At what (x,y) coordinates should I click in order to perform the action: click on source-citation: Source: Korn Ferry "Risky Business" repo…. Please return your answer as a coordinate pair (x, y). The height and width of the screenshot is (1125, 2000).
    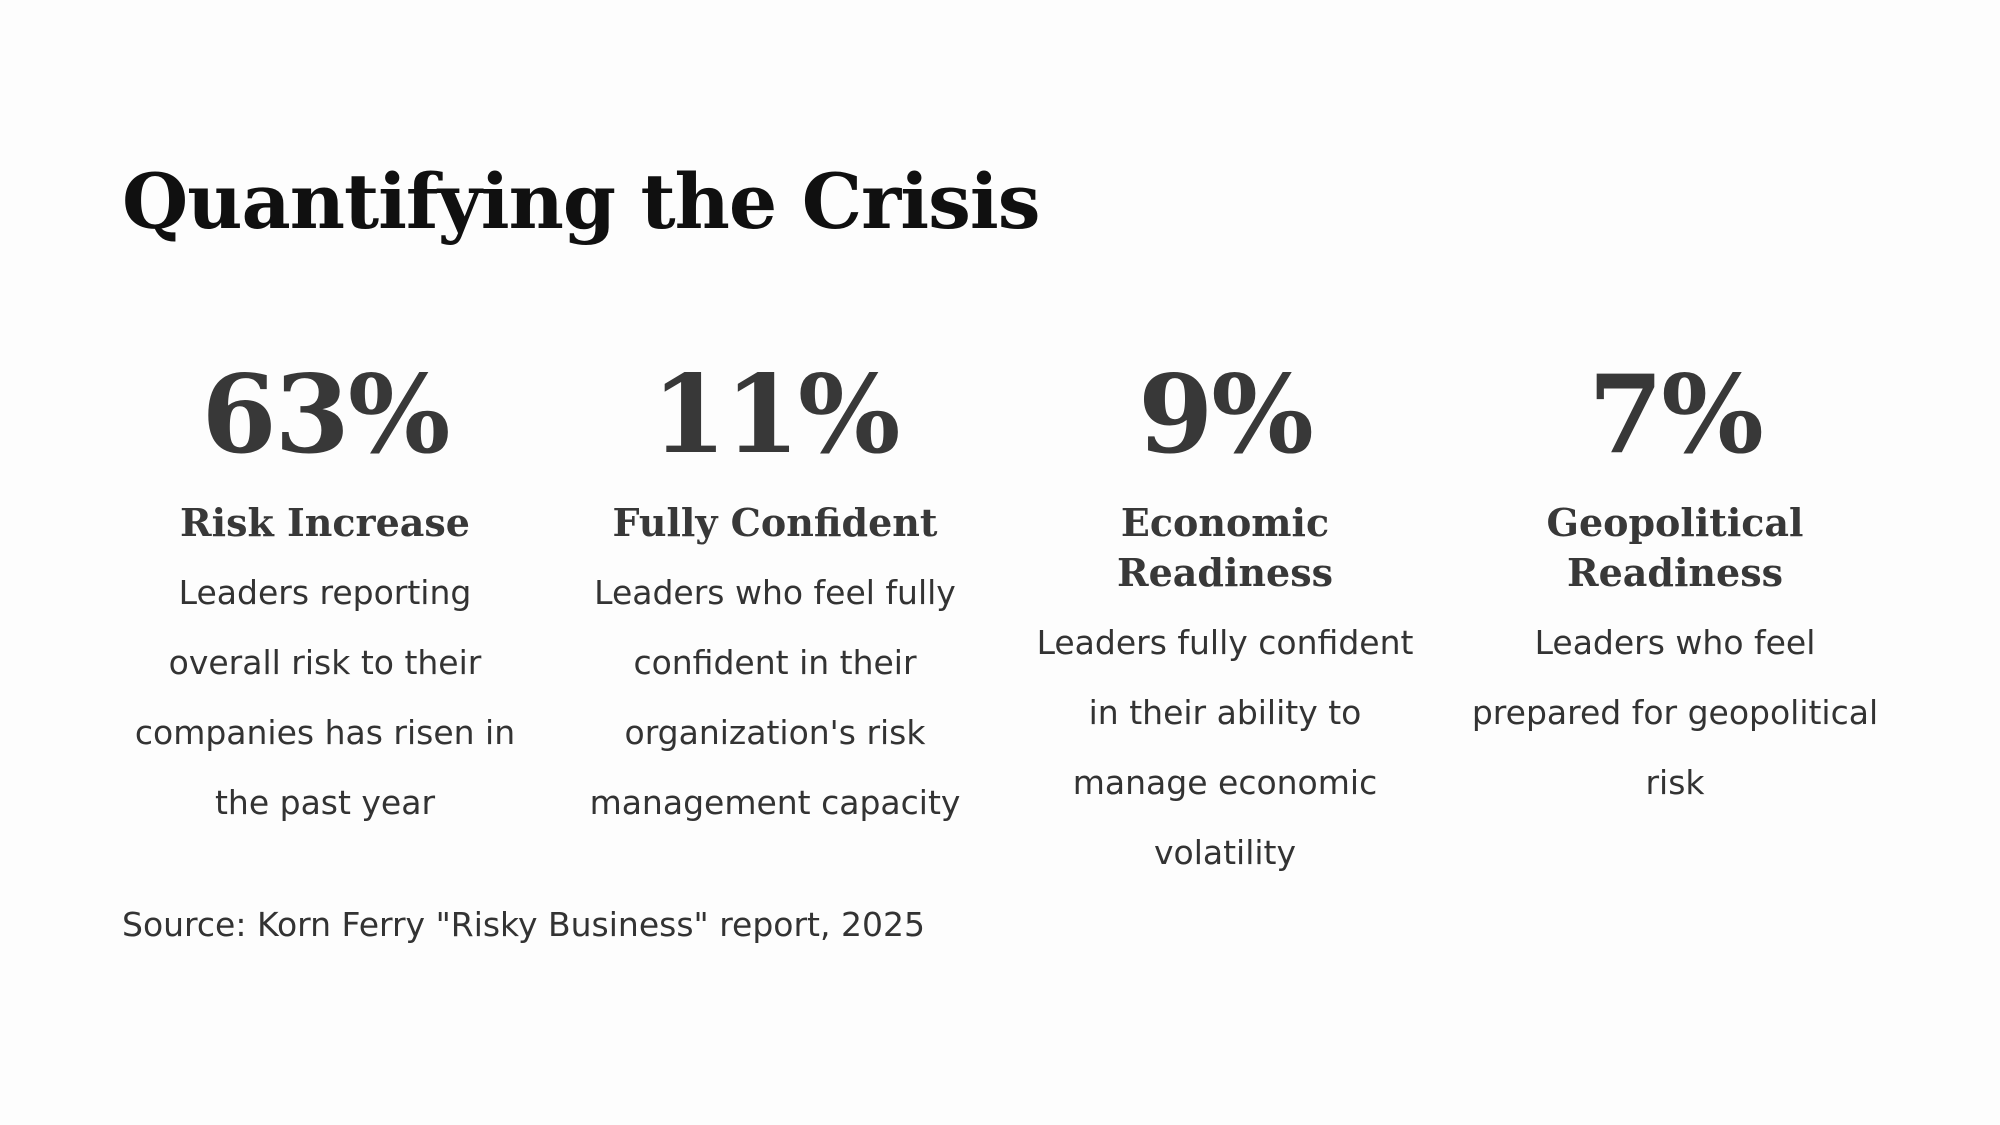
    Looking at the image, I should click on (523, 924).